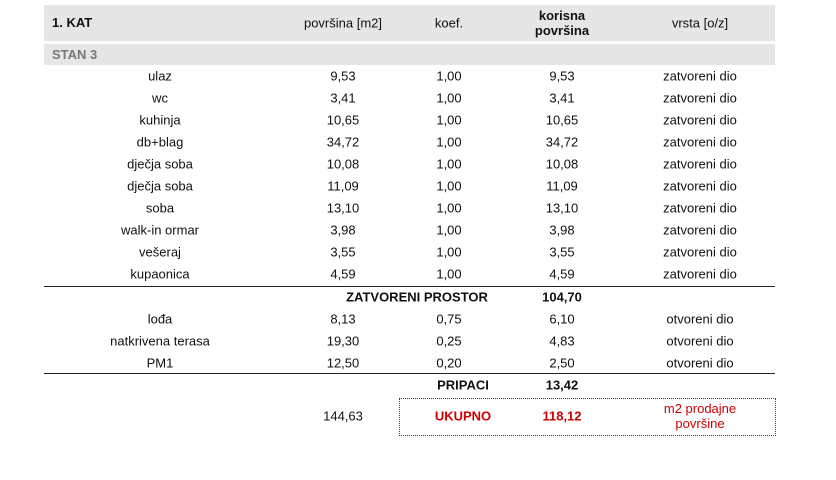 This screenshot has height=480, width=836. What do you see at coordinates (343, 208) in the screenshot?
I see `area: 13,10` at bounding box center [343, 208].